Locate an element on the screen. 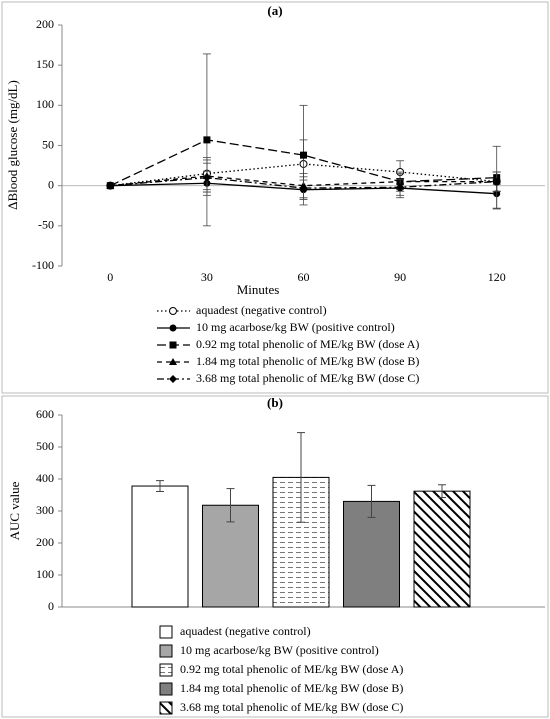 This screenshot has width=550, height=719. y-tick-label: 300 is located at coordinates (45, 510).